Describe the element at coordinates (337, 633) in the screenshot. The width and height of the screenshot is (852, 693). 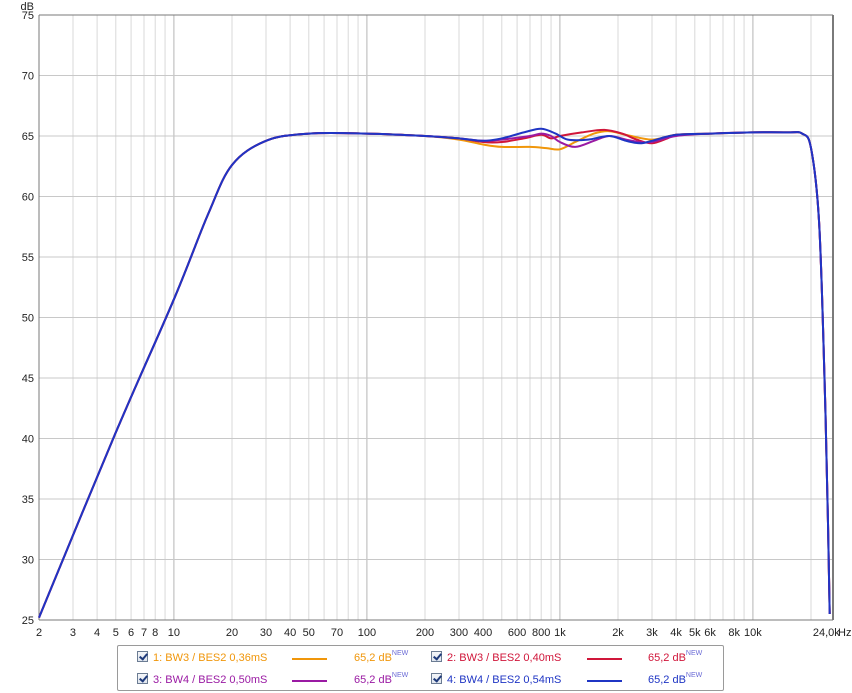
I see `x-tick-label: 70` at that location.